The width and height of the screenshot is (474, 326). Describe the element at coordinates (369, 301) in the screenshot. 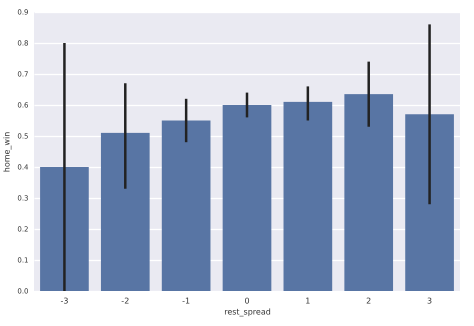

I see `x-tick-label: 2` at that location.